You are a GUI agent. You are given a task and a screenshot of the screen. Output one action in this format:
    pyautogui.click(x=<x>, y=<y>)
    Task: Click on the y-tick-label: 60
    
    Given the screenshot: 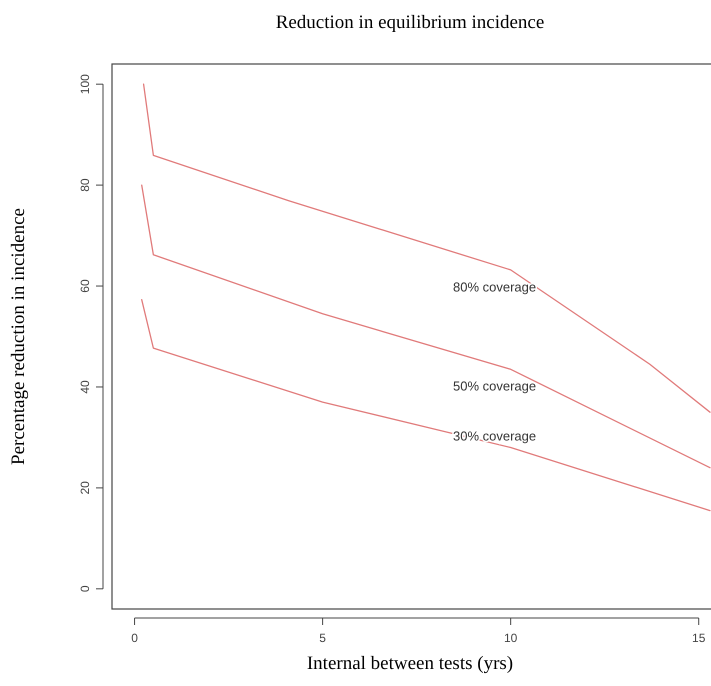 What is the action you would take?
    pyautogui.click(x=85, y=286)
    